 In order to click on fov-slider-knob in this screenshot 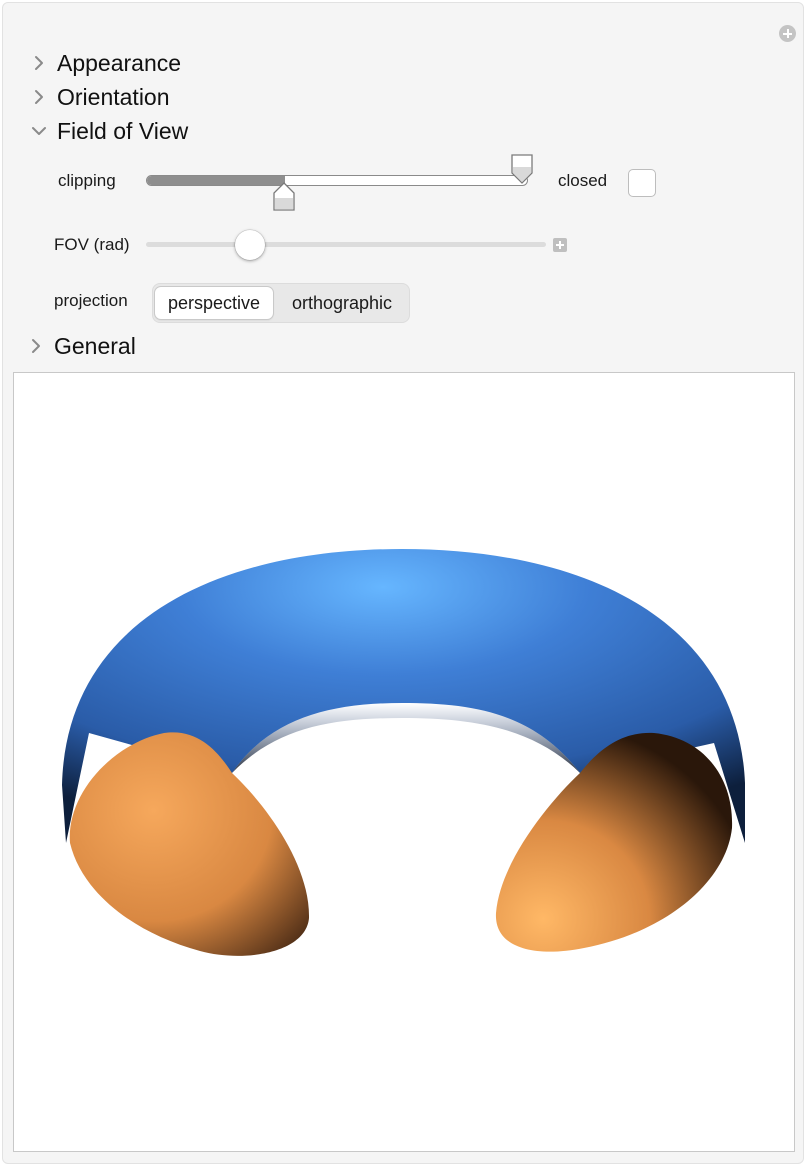, I will do `click(250, 245)`.